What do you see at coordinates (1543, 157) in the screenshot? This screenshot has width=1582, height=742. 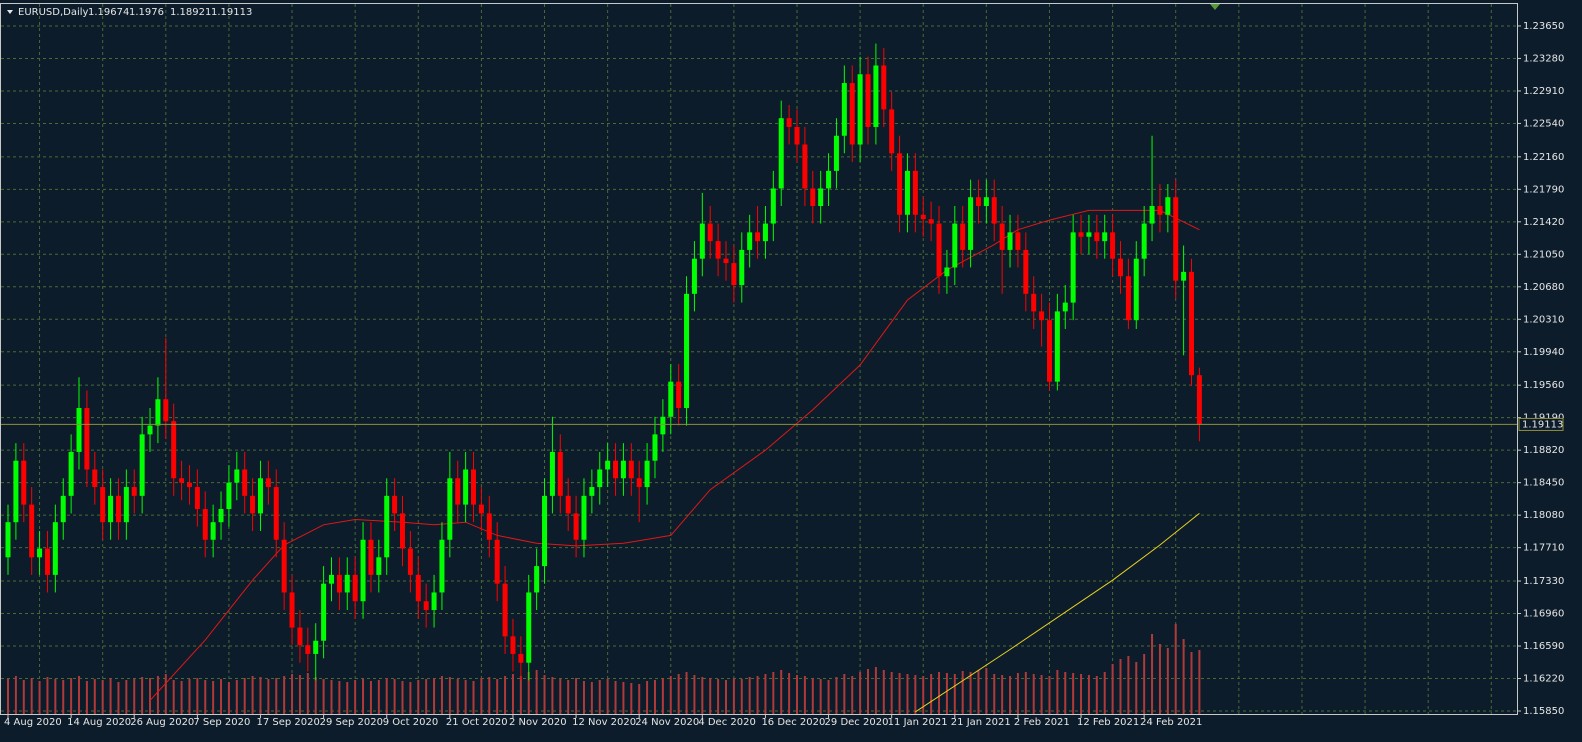 I see `y-tick-label: 1.22160` at bounding box center [1543, 157].